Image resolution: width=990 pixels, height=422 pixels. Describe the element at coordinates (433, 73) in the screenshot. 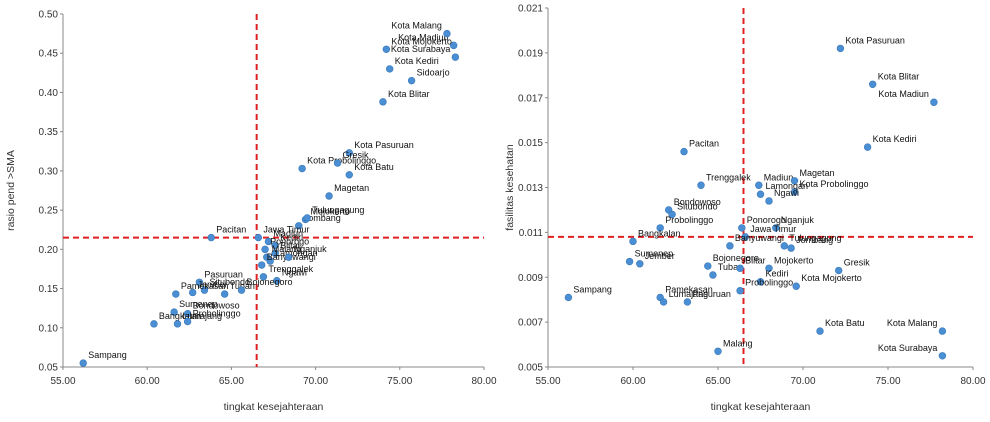

I see `data-point-label: Sidoarjo` at that location.